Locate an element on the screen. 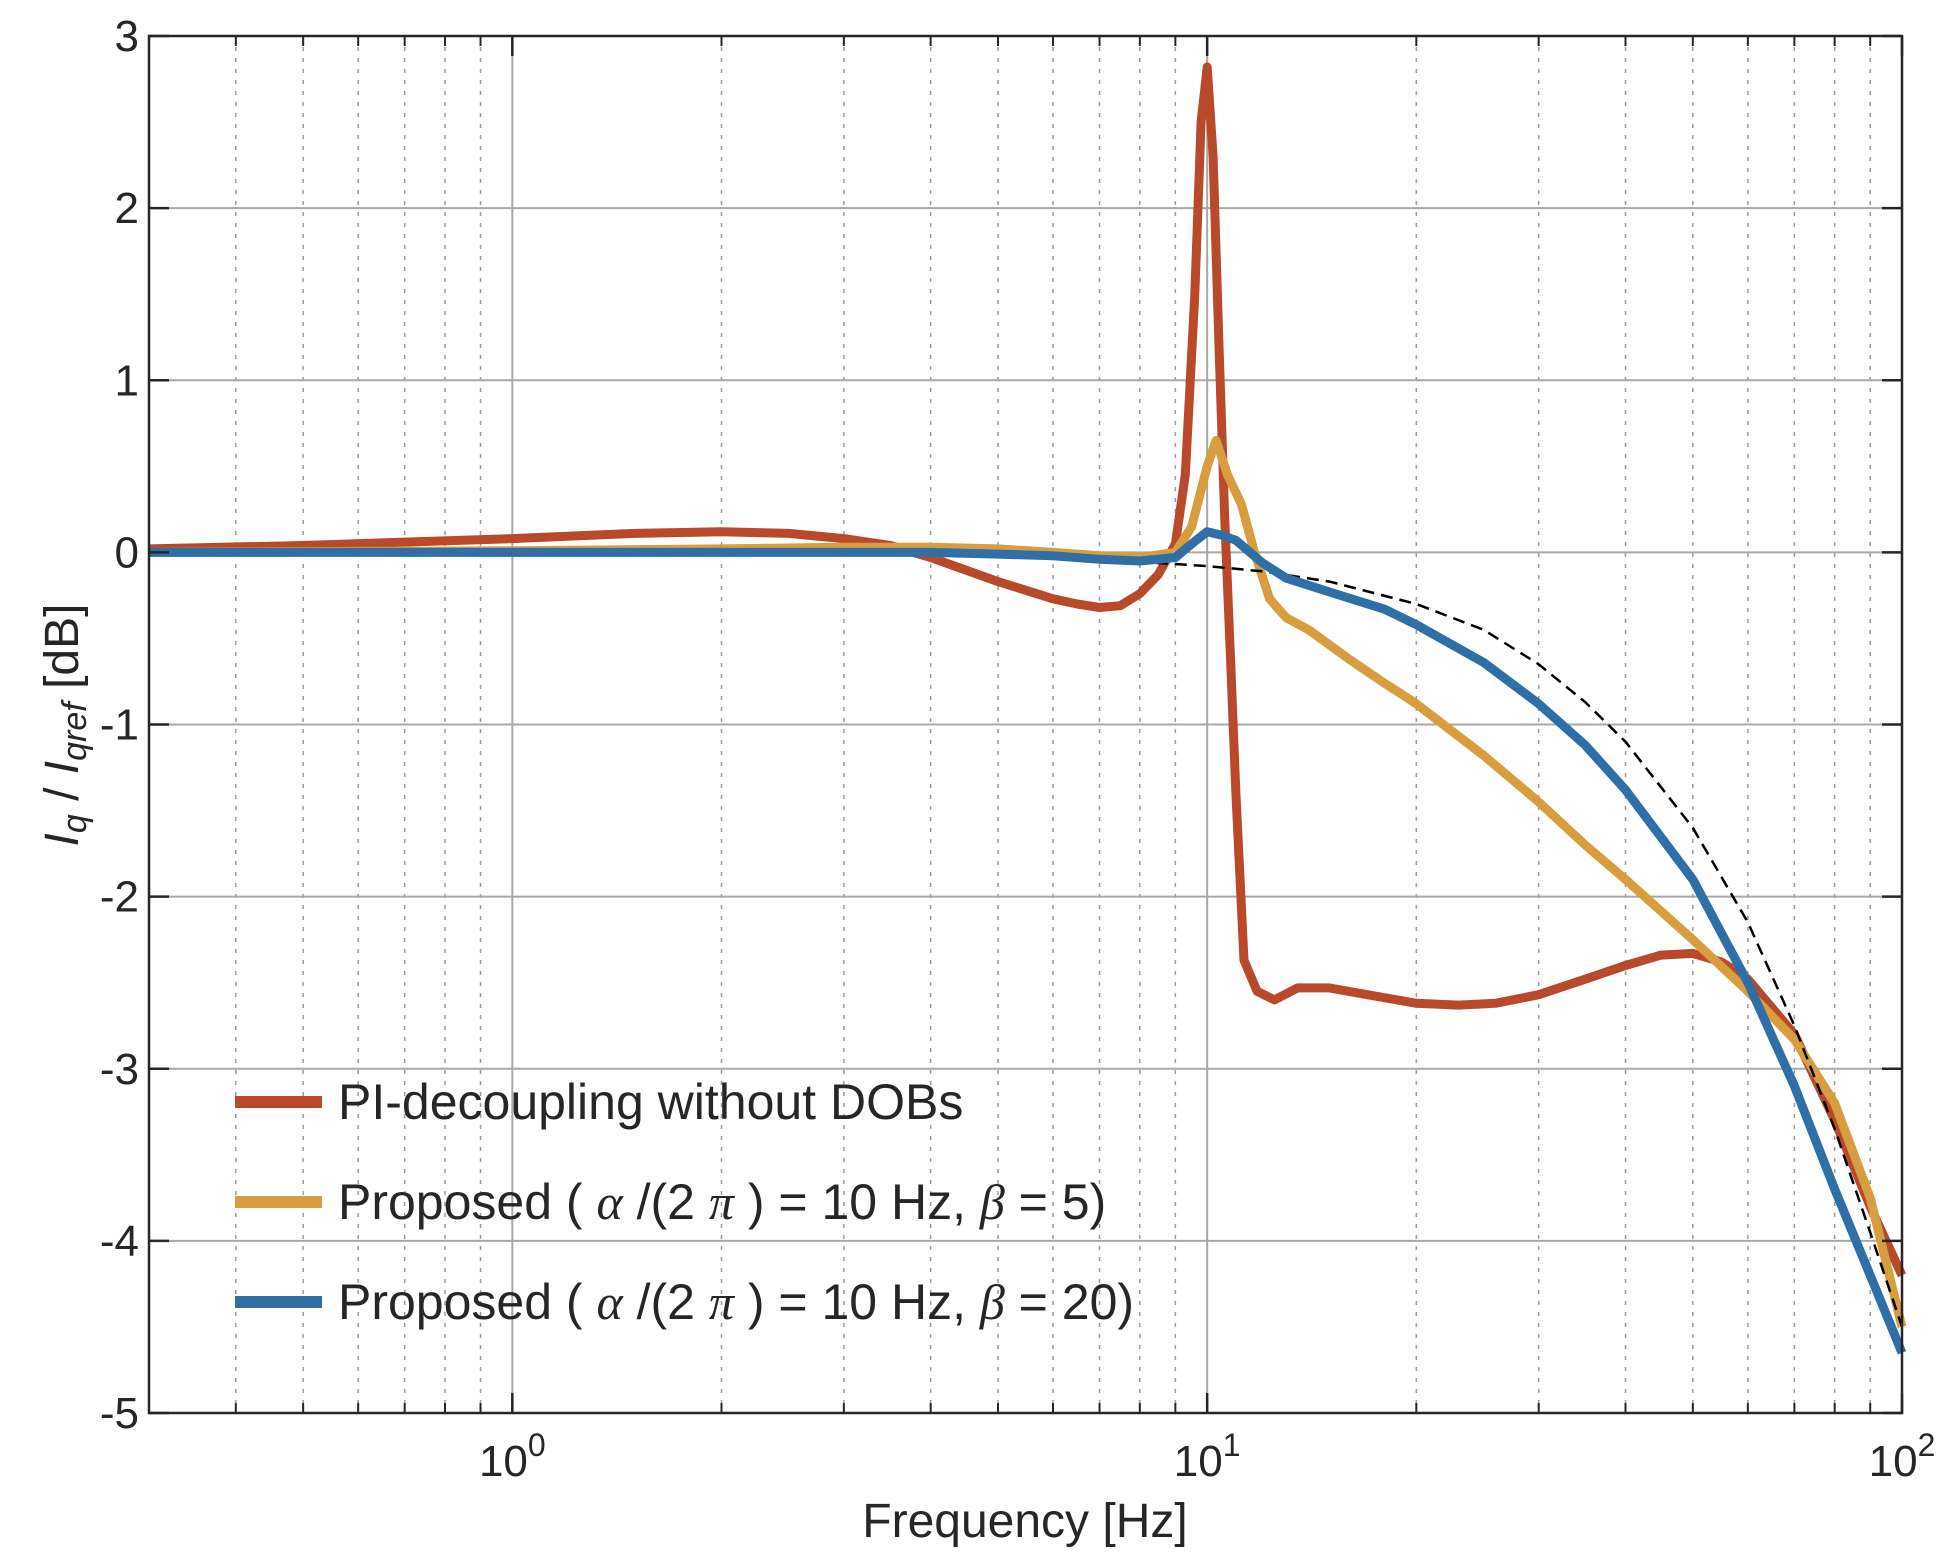 This screenshot has width=1946, height=1561. y-title-i1: I is located at coordinates (62, 839).